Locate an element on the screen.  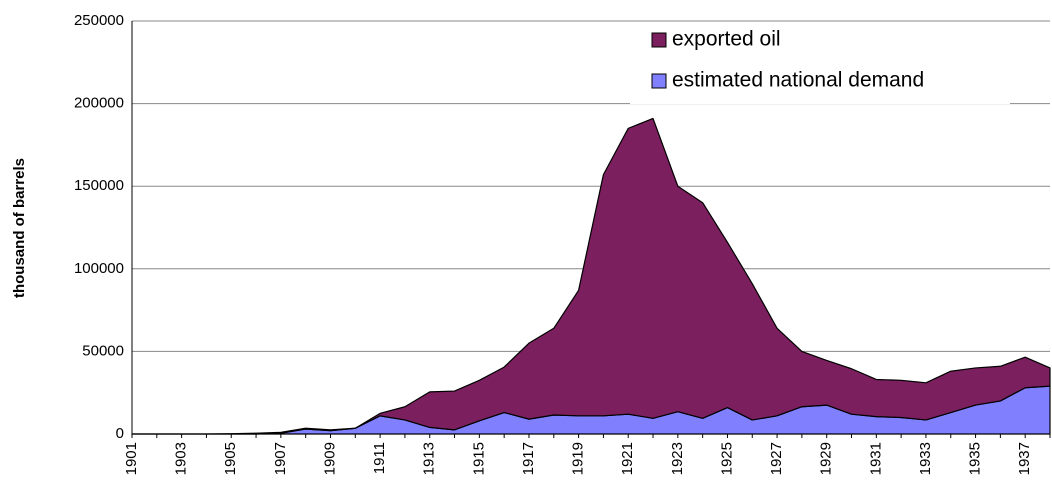
x-tick-label: 1909 is located at coordinates (329, 458).